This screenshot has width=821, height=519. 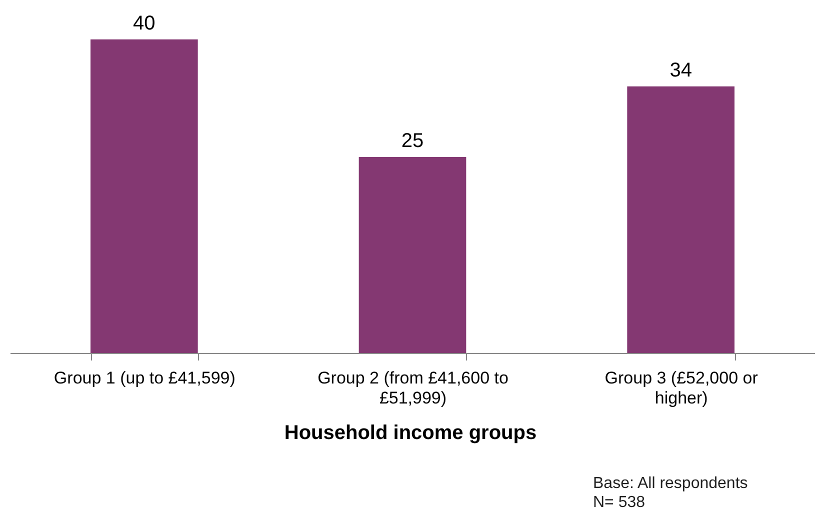 I want to click on data-label: 40, so click(x=144, y=23).